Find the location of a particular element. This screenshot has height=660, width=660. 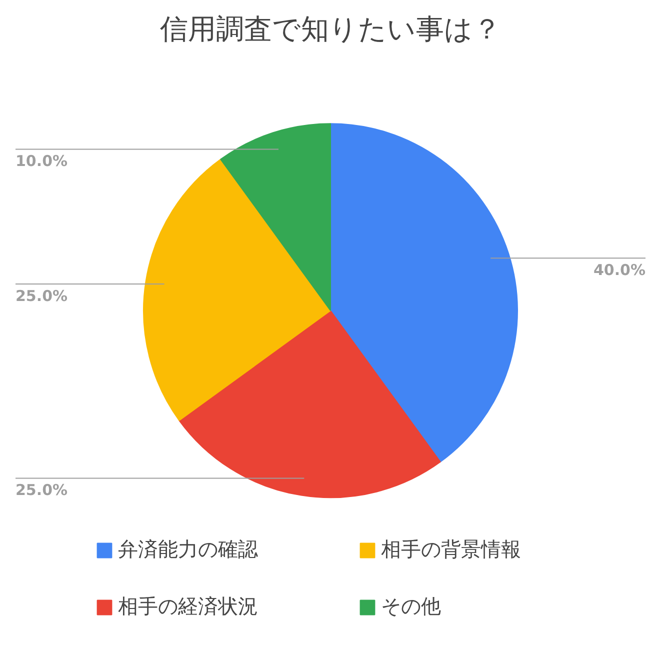

legend-label: 相手の経済状況 is located at coordinates (188, 606).